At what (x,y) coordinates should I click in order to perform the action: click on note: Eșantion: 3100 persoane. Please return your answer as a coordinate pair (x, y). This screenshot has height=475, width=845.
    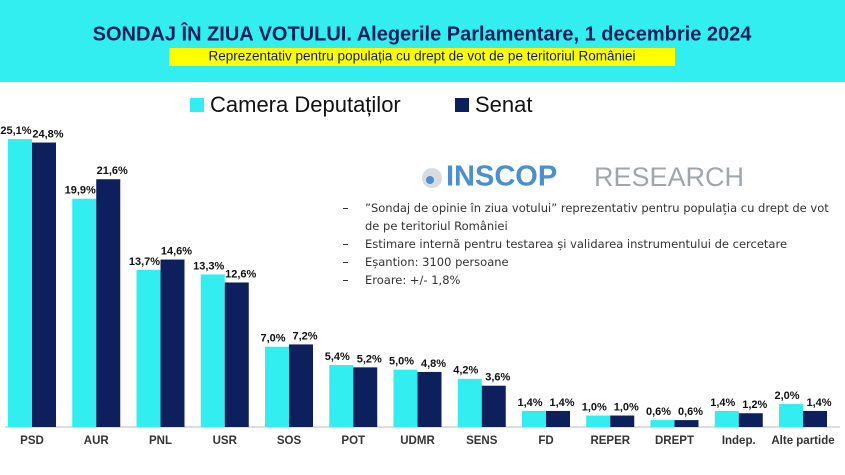
    Looking at the image, I should click on (585, 262).